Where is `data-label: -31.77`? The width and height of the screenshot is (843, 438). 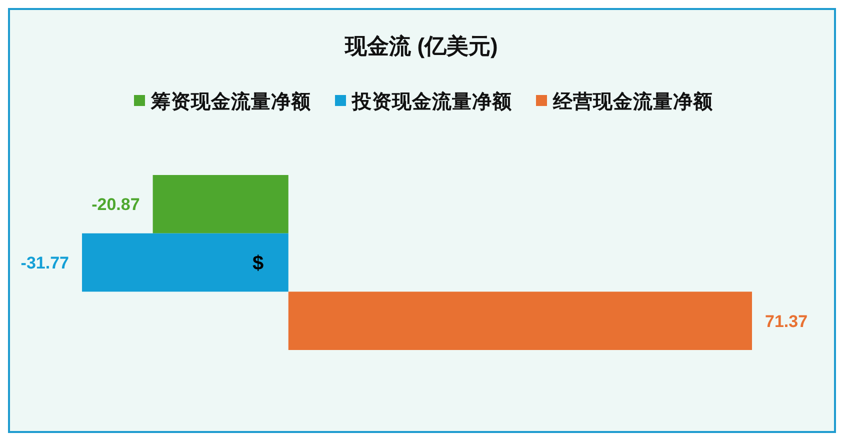 data-label: -31.77 is located at coordinates (44, 262).